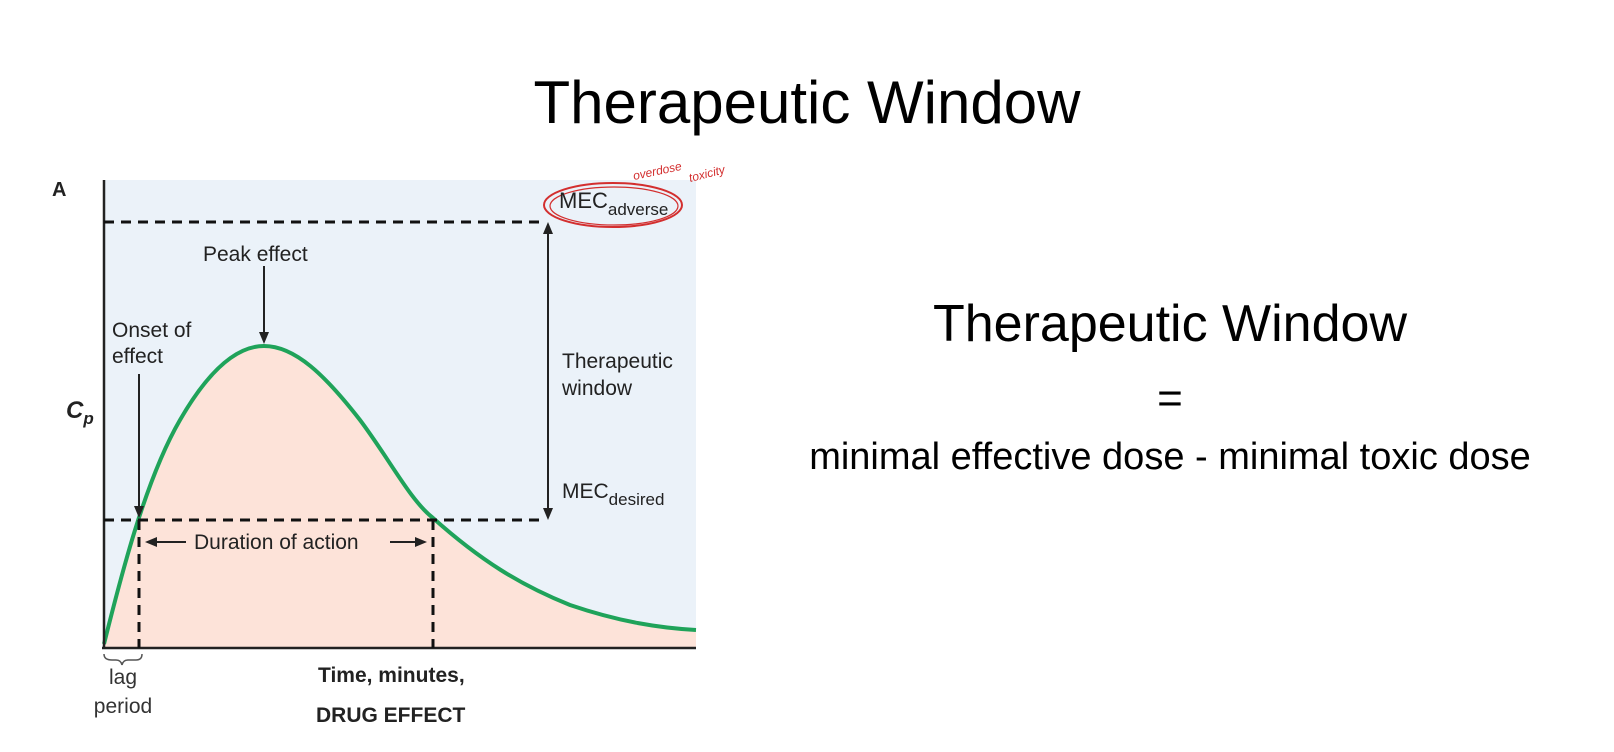  Describe the element at coordinates (1170, 398) in the screenshot. I see `definition-equals: =` at that location.